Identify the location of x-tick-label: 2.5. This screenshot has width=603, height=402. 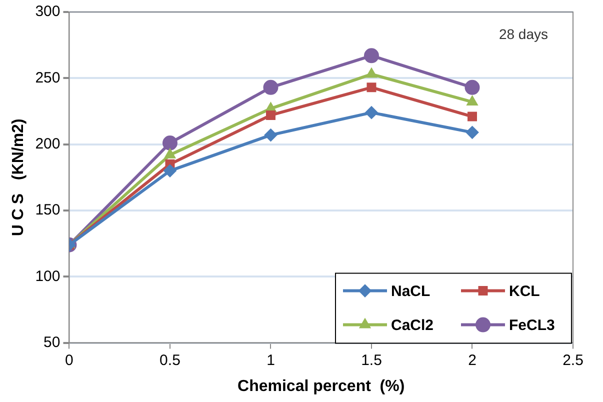
(573, 360).